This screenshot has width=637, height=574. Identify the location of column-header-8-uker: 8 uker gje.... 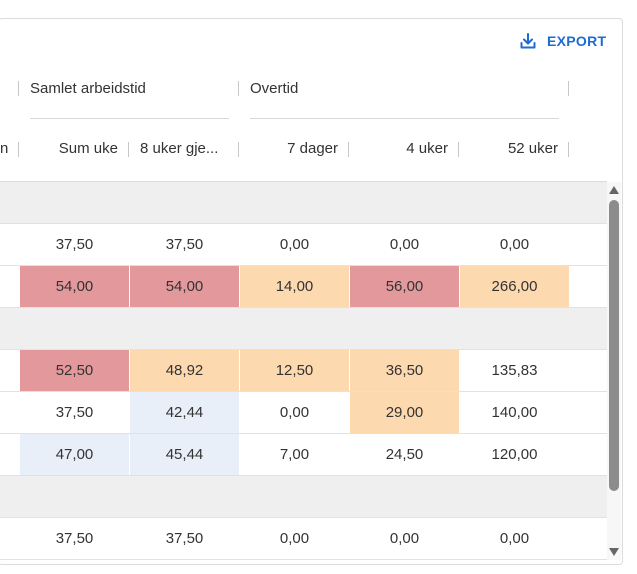
(179, 148).